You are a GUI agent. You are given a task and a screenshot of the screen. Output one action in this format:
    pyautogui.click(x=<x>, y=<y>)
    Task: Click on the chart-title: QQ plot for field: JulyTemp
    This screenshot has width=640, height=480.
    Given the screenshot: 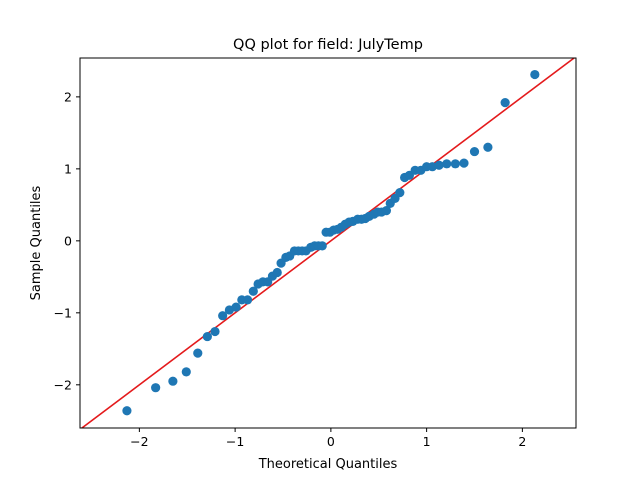 What is the action you would take?
    pyautogui.click(x=328, y=45)
    